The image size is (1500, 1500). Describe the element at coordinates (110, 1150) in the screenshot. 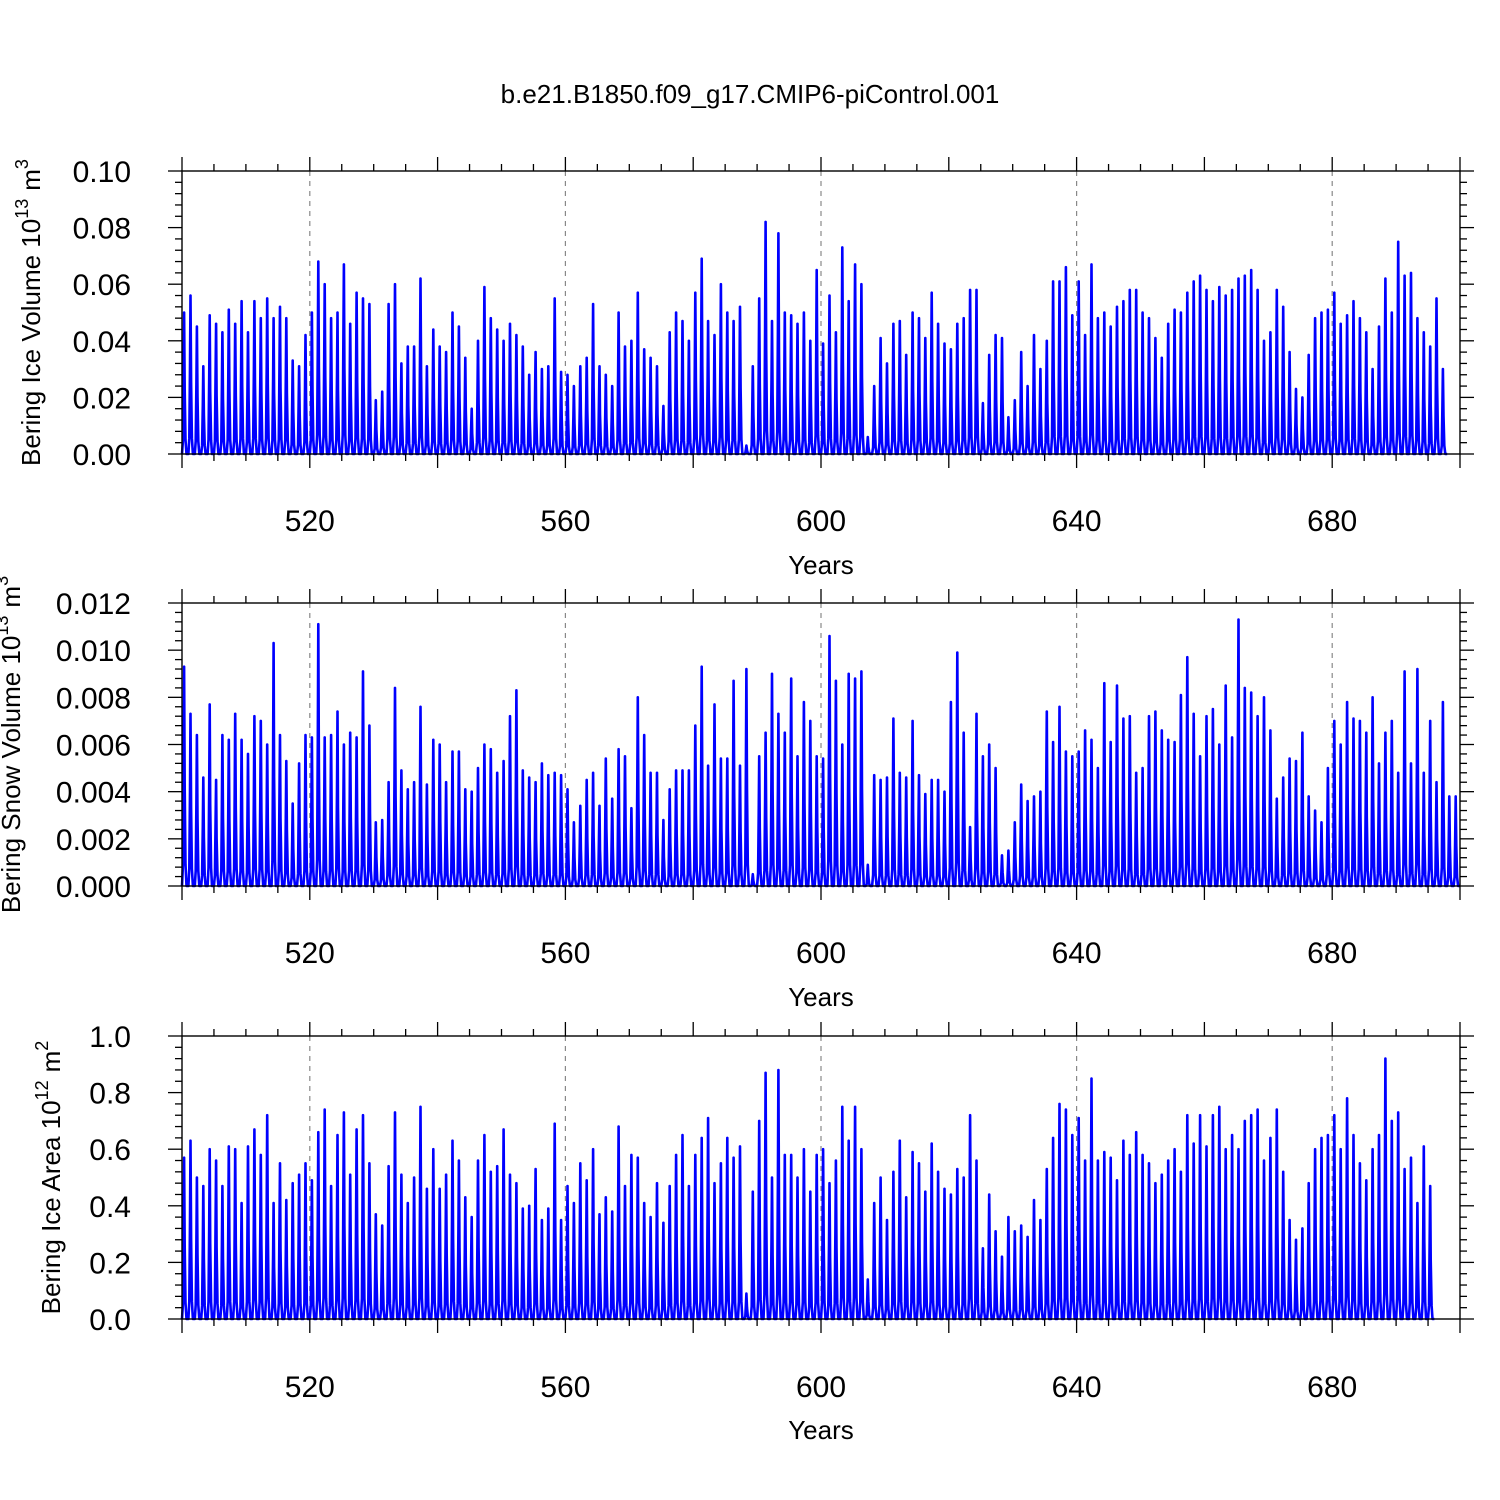

I see `ice-area-y-tick-label: 0.6` at that location.